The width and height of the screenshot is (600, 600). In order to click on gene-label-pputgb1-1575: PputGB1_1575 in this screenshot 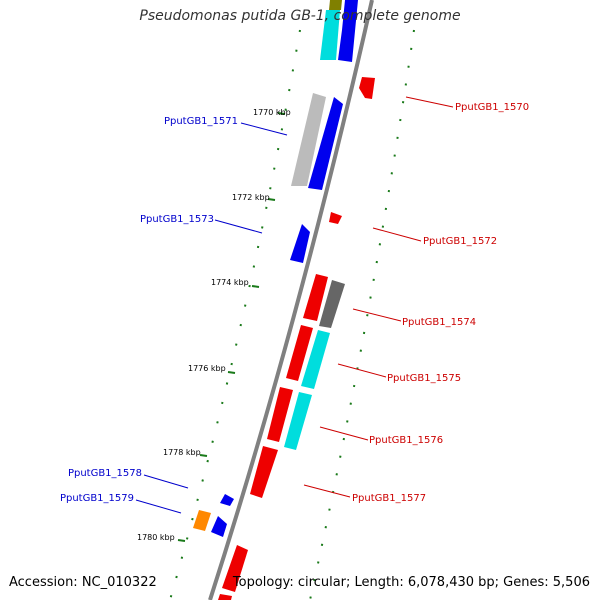, I will do `click(424, 378)`.